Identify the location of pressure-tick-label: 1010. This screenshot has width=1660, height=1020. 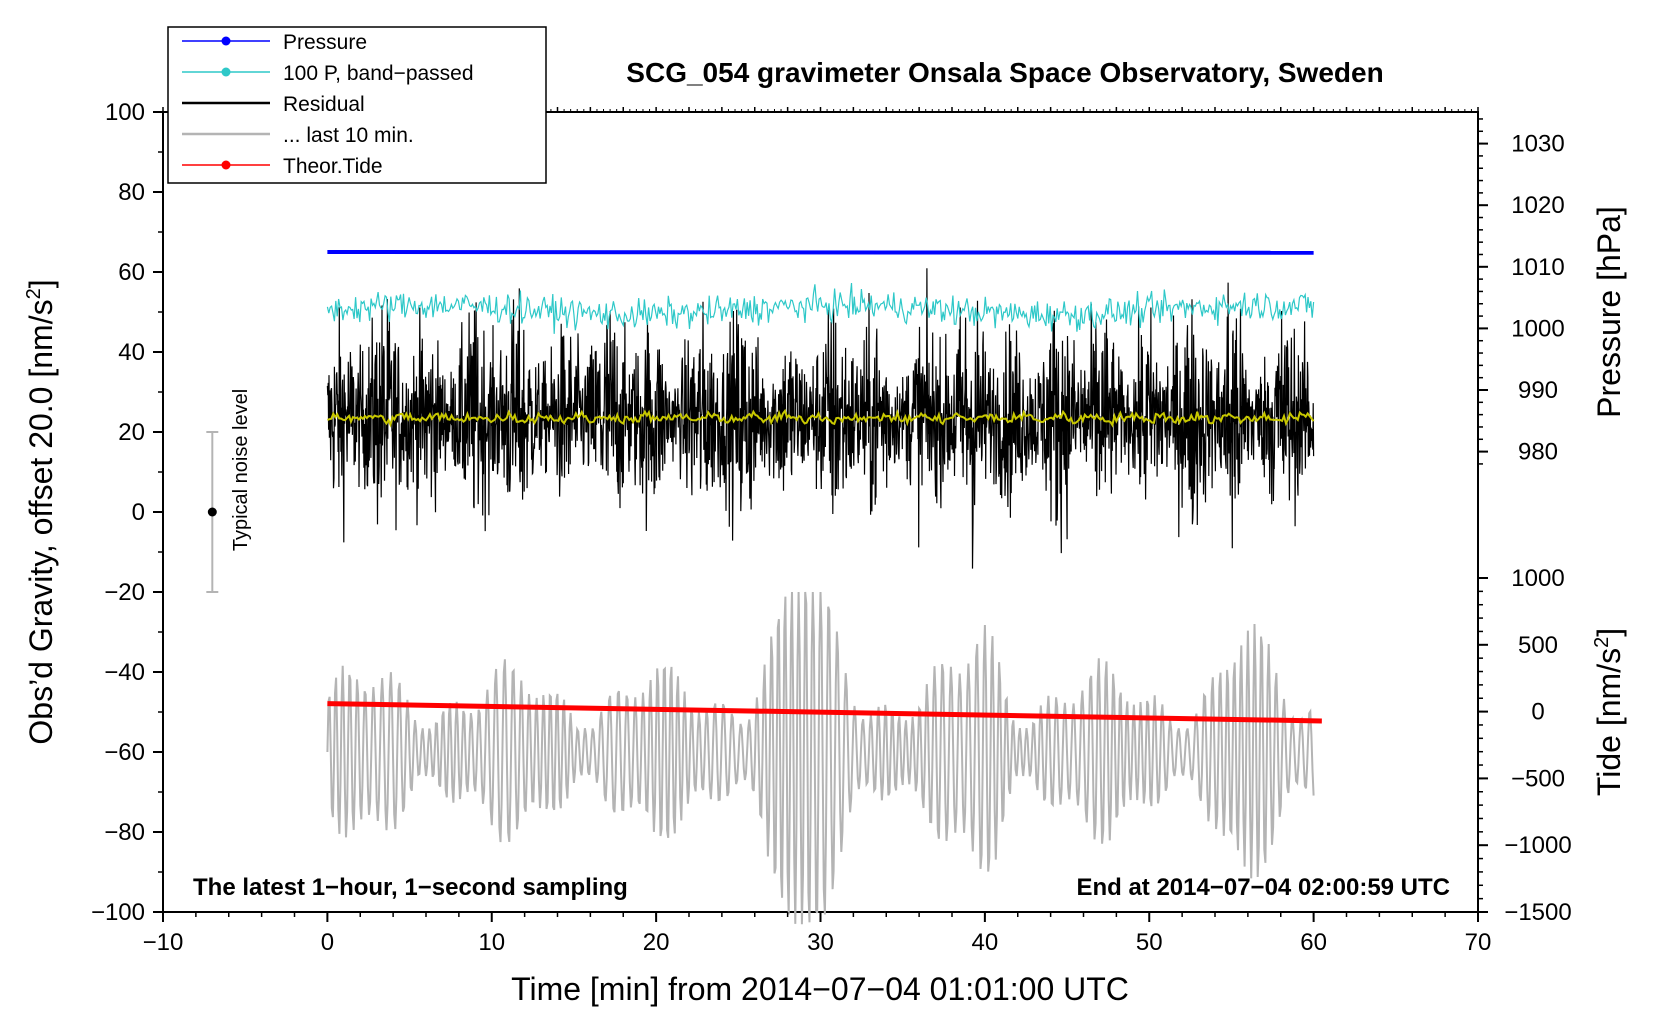
(1537, 267).